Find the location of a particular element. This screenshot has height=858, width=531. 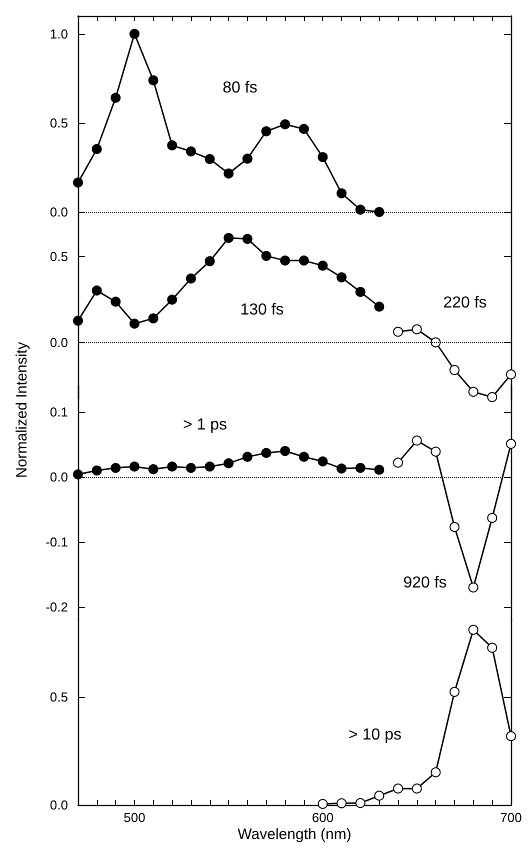

series-label: 220 fs is located at coordinates (465, 303).